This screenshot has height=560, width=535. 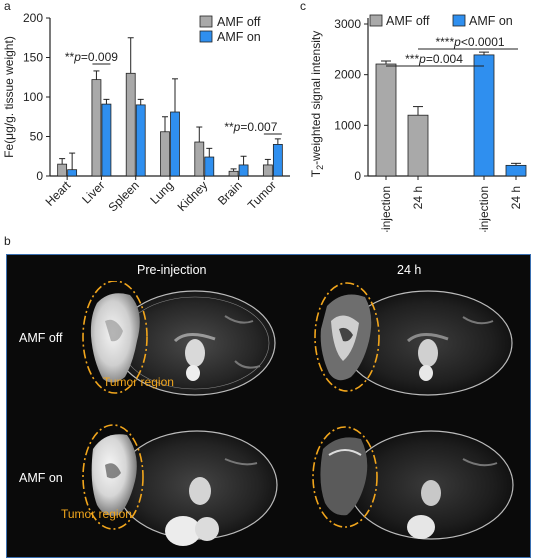 What do you see at coordinates (413, 339) in the screenshot?
I see `mri-scan-off-24h` at bounding box center [413, 339].